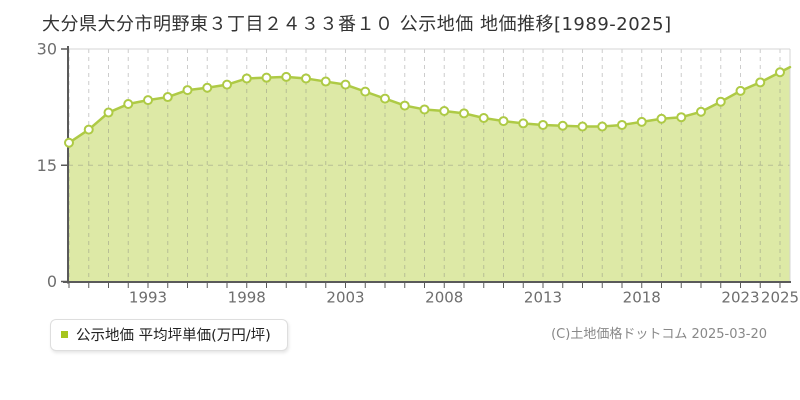 Image resolution: width=800 pixels, height=400 pixels. What do you see at coordinates (740, 298) in the screenshot?
I see `x-tick-label: 2023` at bounding box center [740, 298].